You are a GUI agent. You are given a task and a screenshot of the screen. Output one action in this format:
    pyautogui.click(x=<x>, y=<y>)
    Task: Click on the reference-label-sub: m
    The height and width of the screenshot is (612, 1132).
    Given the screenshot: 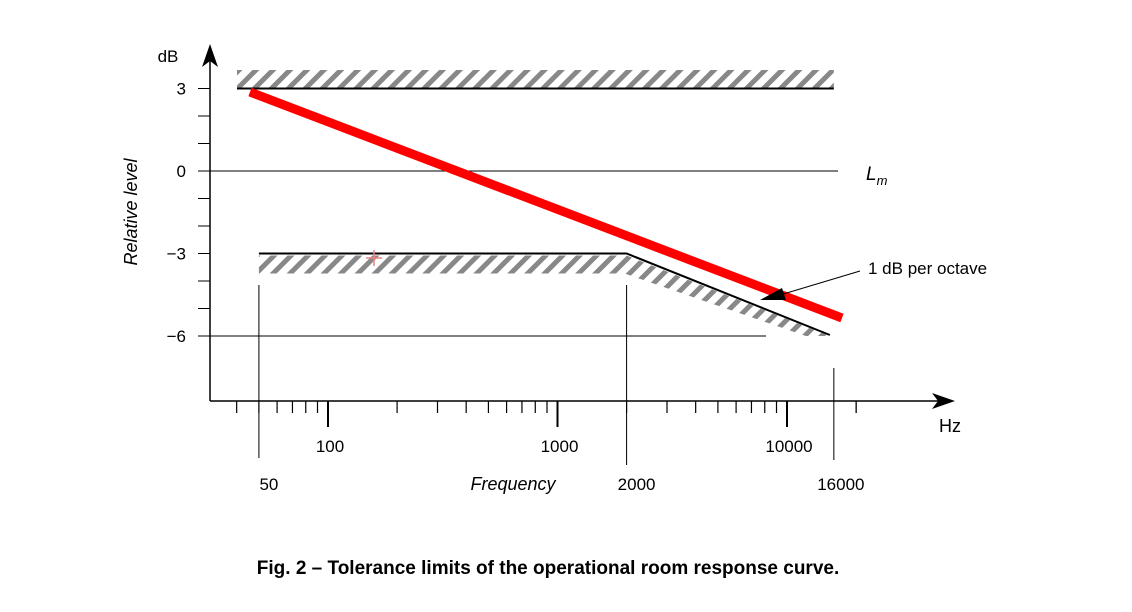 What is the action you would take?
    pyautogui.click(x=882, y=180)
    